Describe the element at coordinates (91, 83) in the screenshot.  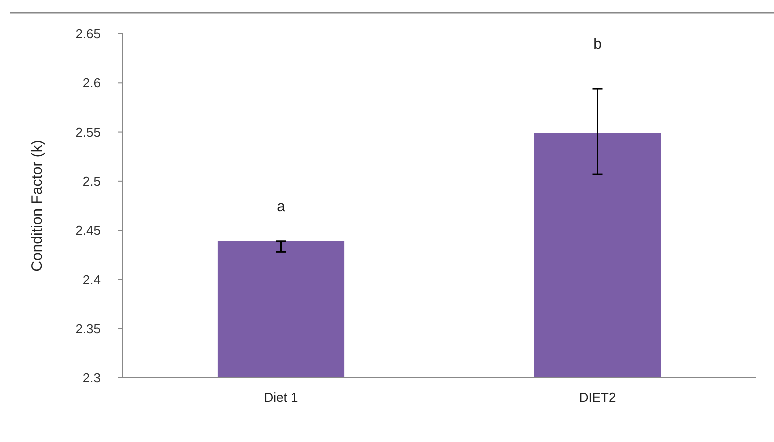
I see `y-tick-label: 2.6` at that location.